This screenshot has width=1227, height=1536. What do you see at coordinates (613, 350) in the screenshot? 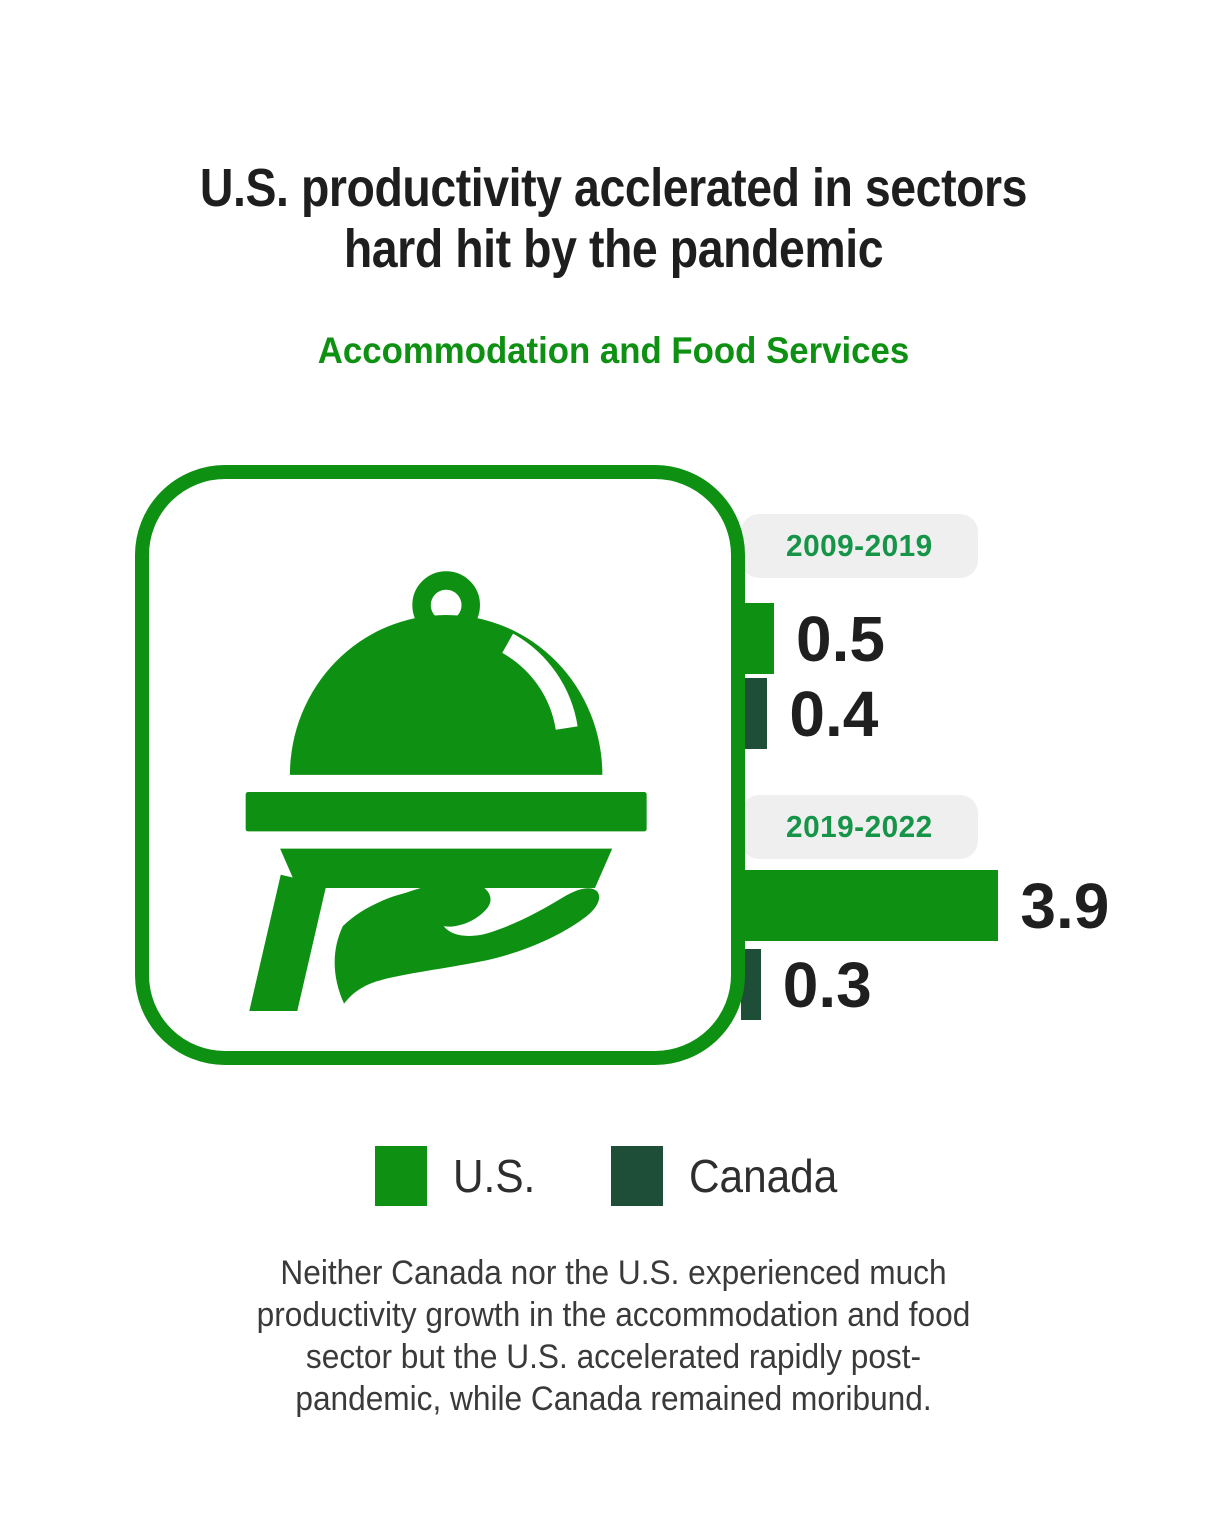
I see `chart-subtitle: Accommodation and Food Services` at bounding box center [613, 350].